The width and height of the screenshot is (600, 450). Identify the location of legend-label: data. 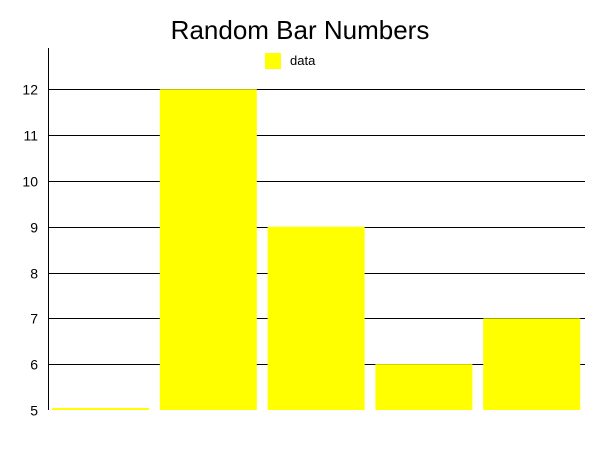
(303, 60).